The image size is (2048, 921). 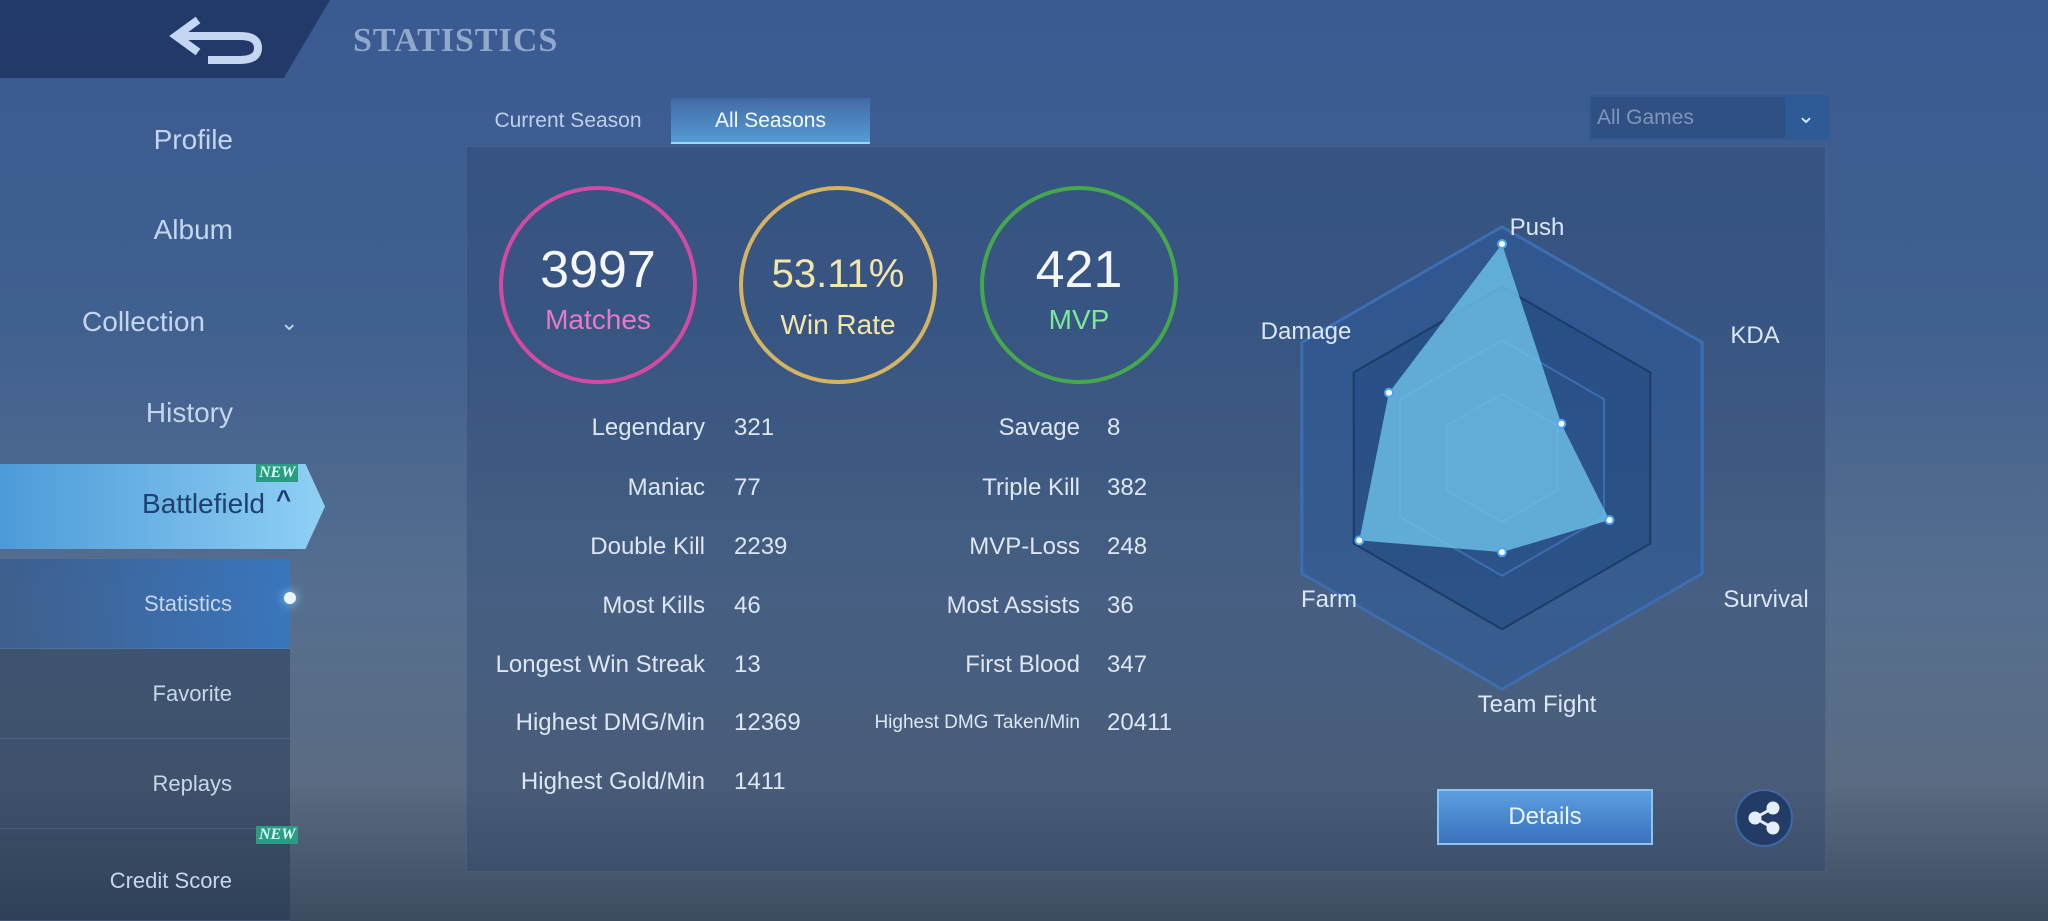 I want to click on matches-circle: 3997 Matches, so click(x=598, y=285).